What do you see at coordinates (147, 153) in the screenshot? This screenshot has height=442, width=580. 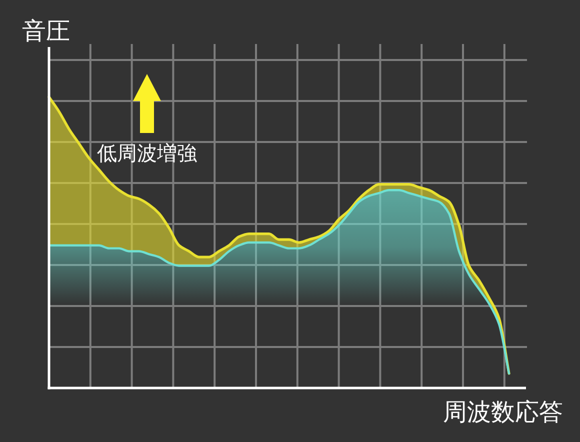 I see `annotation: 低周波増強` at bounding box center [147, 153].